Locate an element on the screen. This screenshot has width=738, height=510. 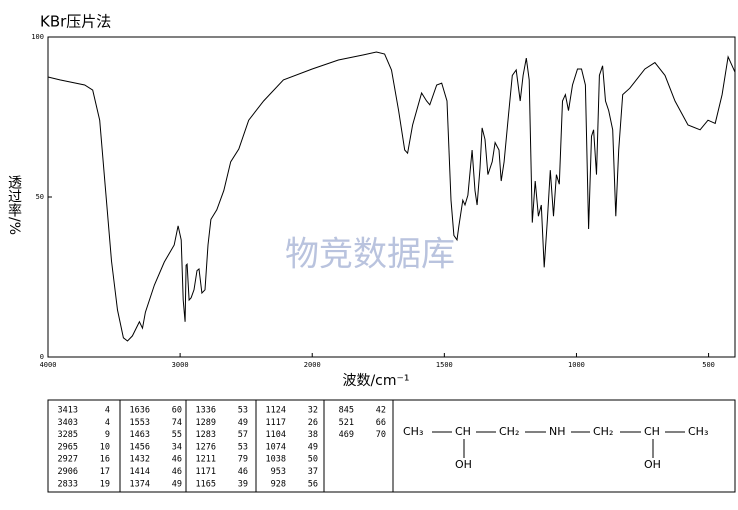
peak-wavenumber: 521 is located at coordinates (346, 423).